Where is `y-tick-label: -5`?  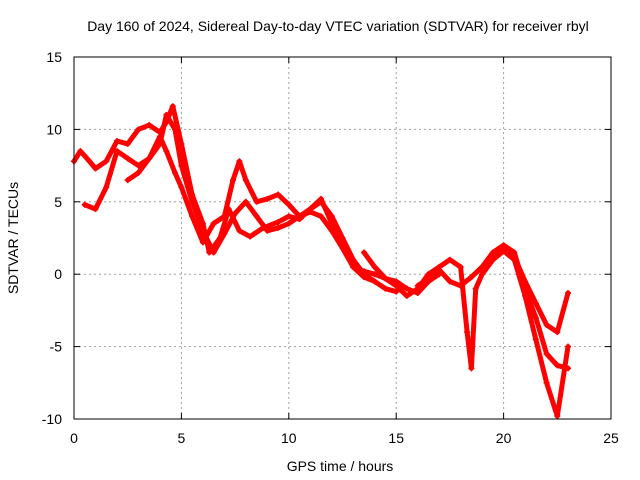 y-tick-label: -5 is located at coordinates (56, 347).